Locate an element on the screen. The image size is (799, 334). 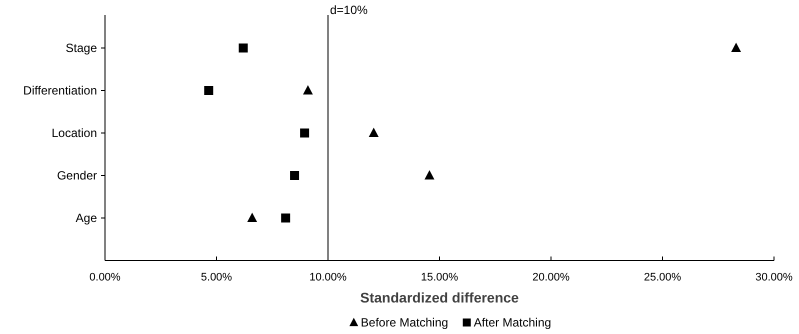
x-tick-label: 5.00% is located at coordinates (216, 278).